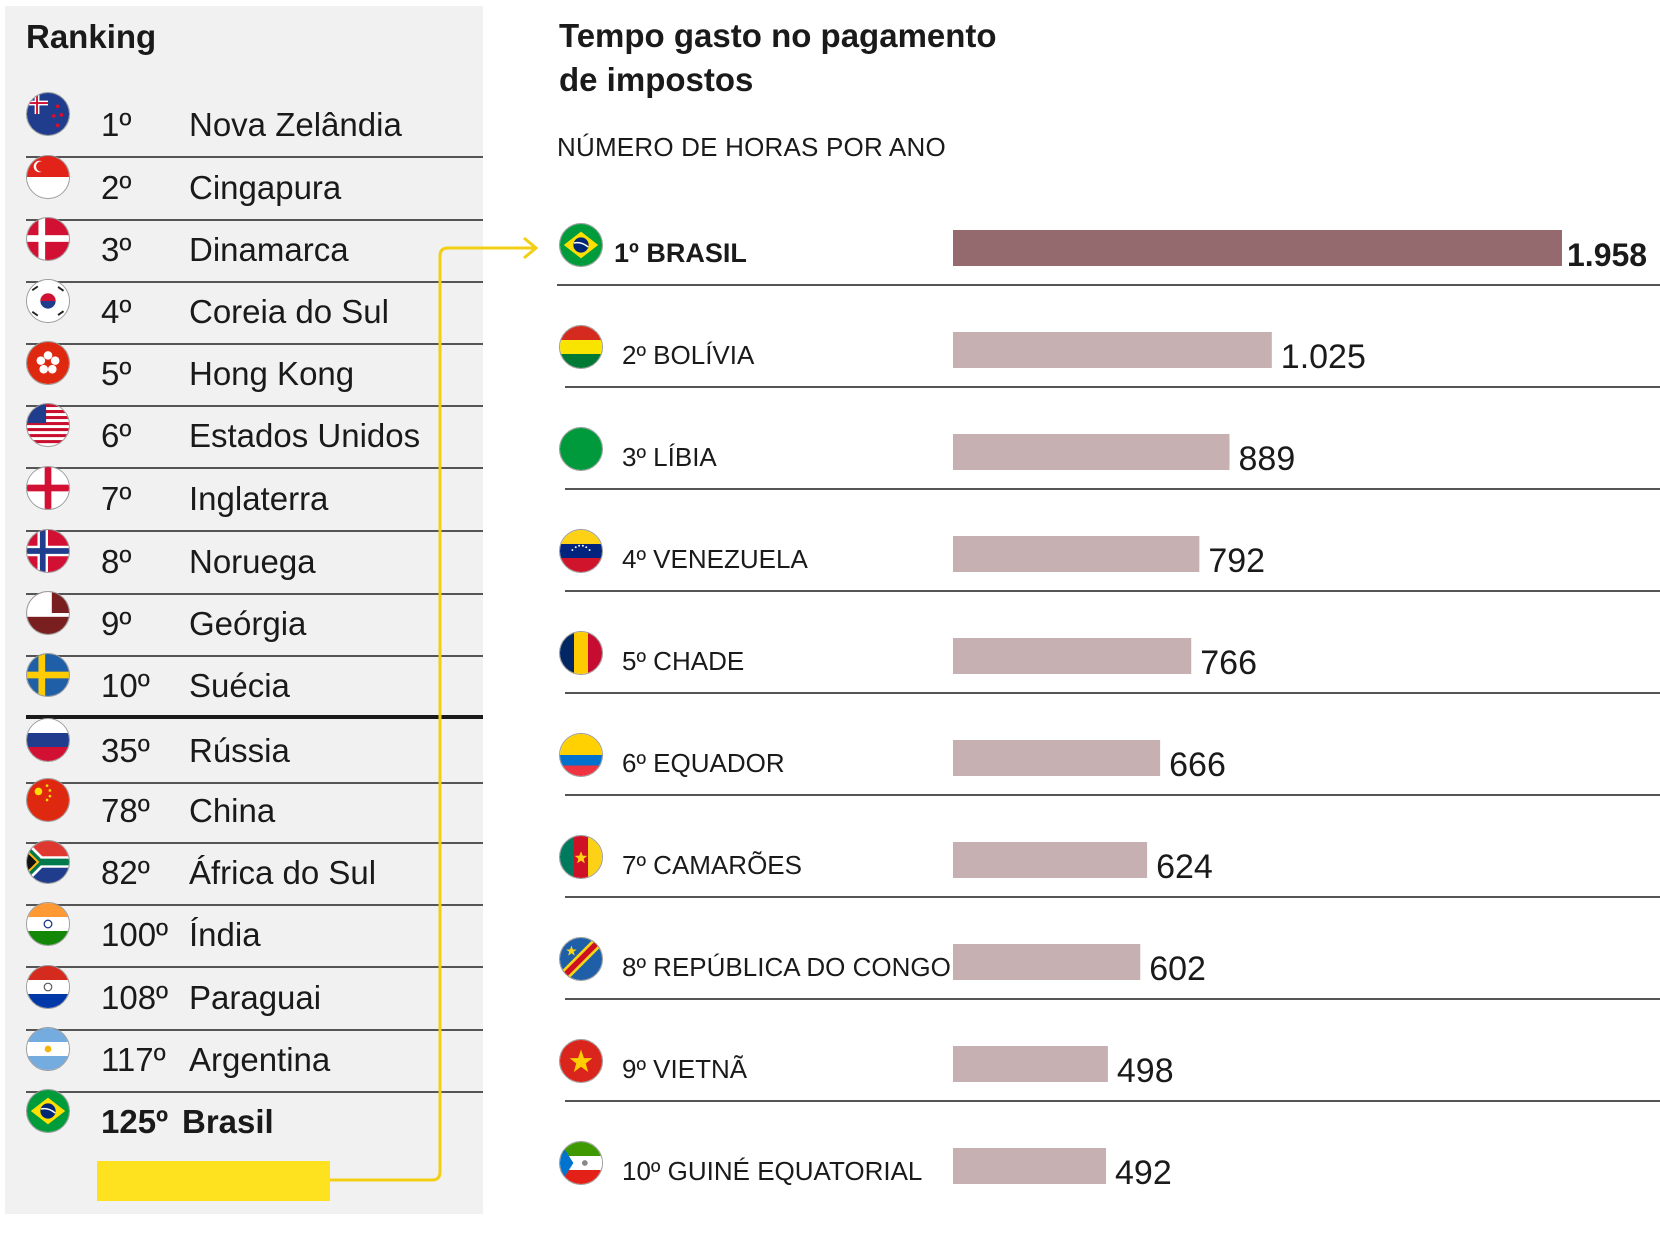 The width and height of the screenshot is (1660, 1236). I want to click on england-flag-icon, so click(48, 488).